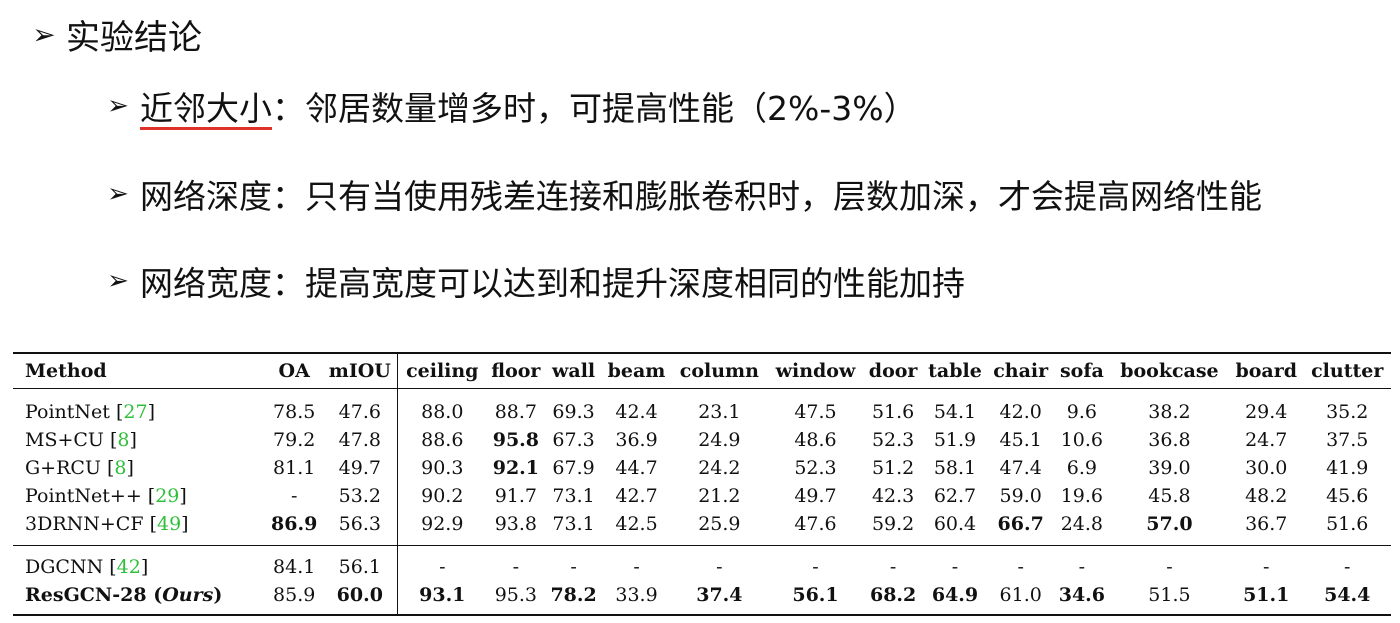 Image resolution: width=1400 pixels, height=623 pixels. I want to click on value-cell: 48.2, so click(1266, 496).